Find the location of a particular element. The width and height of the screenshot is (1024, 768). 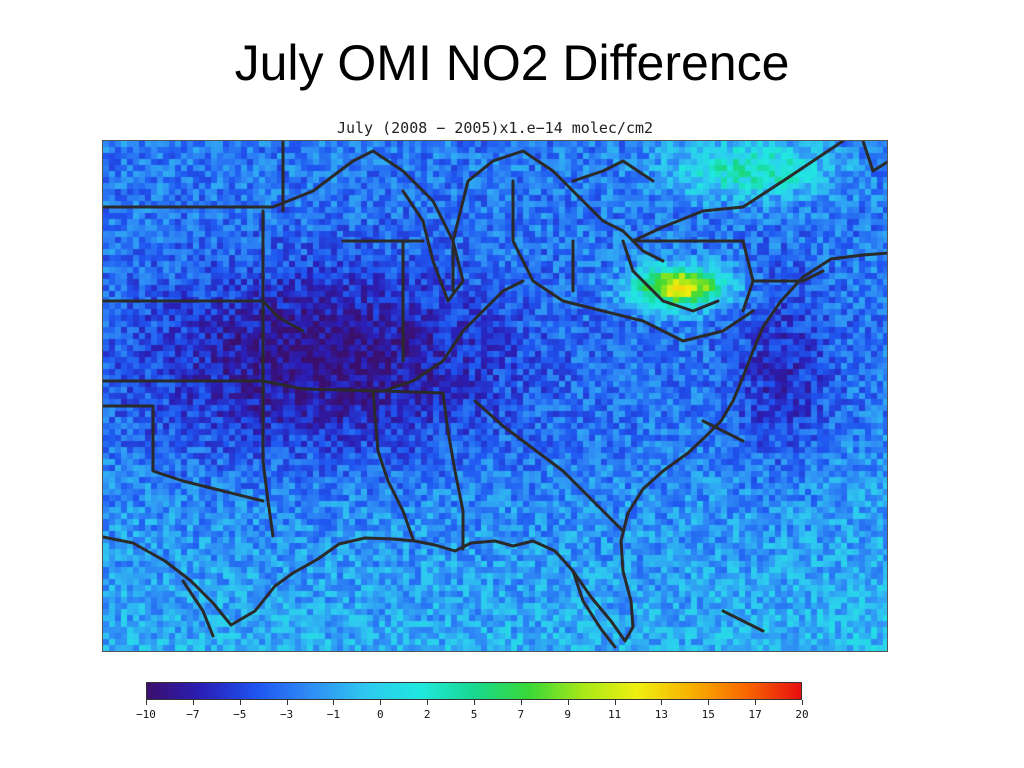

colorbar-tick-label: −10 is located at coordinates (146, 714).